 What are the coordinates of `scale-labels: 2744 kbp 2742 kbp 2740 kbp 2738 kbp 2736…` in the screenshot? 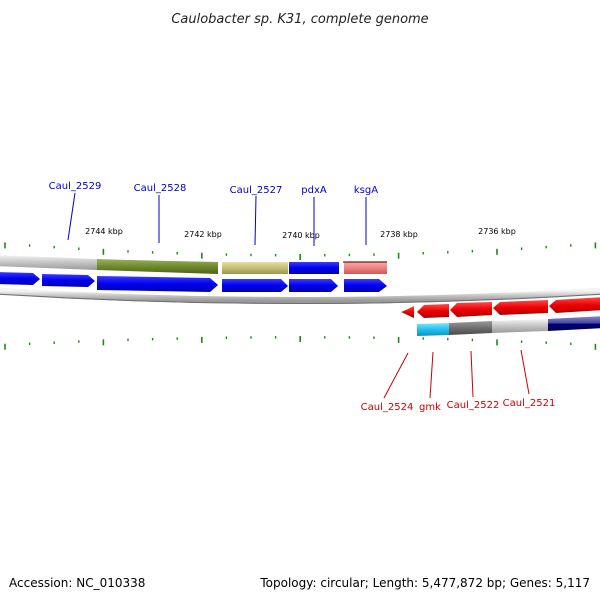 It's located at (300, 233).